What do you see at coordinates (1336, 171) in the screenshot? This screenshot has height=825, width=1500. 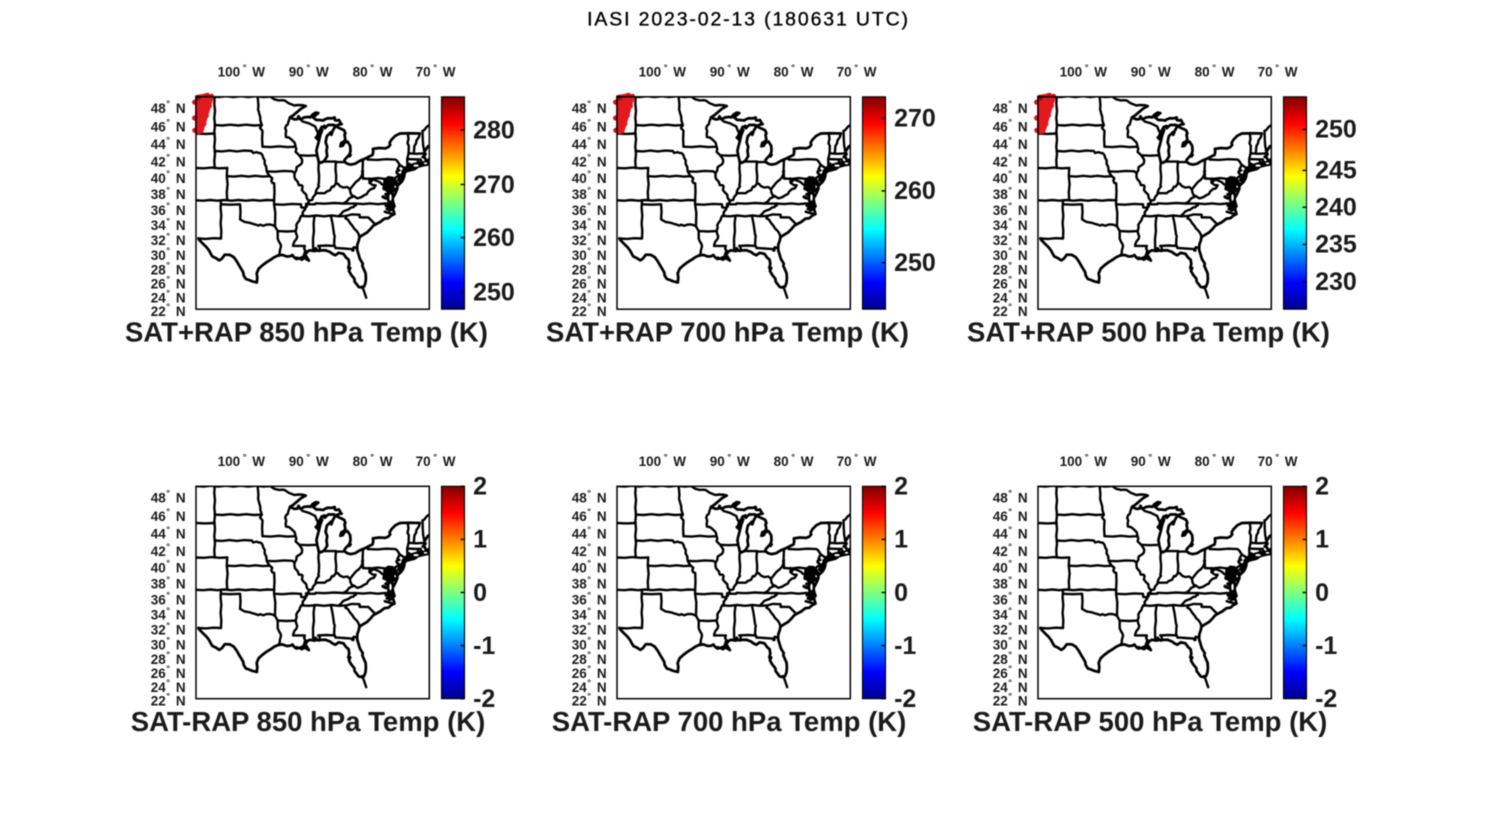 I see `svg-text: 245` at bounding box center [1336, 171].